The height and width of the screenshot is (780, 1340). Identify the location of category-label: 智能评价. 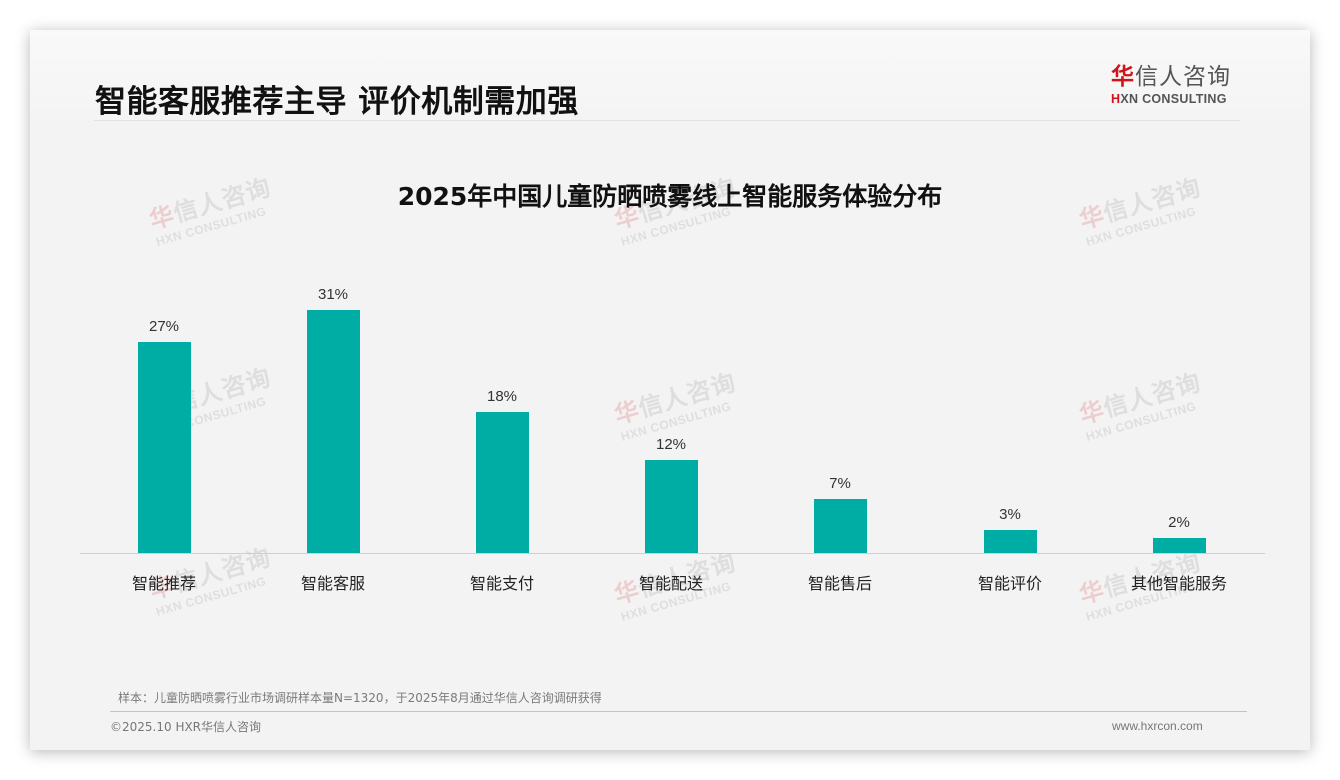
(1009, 583).